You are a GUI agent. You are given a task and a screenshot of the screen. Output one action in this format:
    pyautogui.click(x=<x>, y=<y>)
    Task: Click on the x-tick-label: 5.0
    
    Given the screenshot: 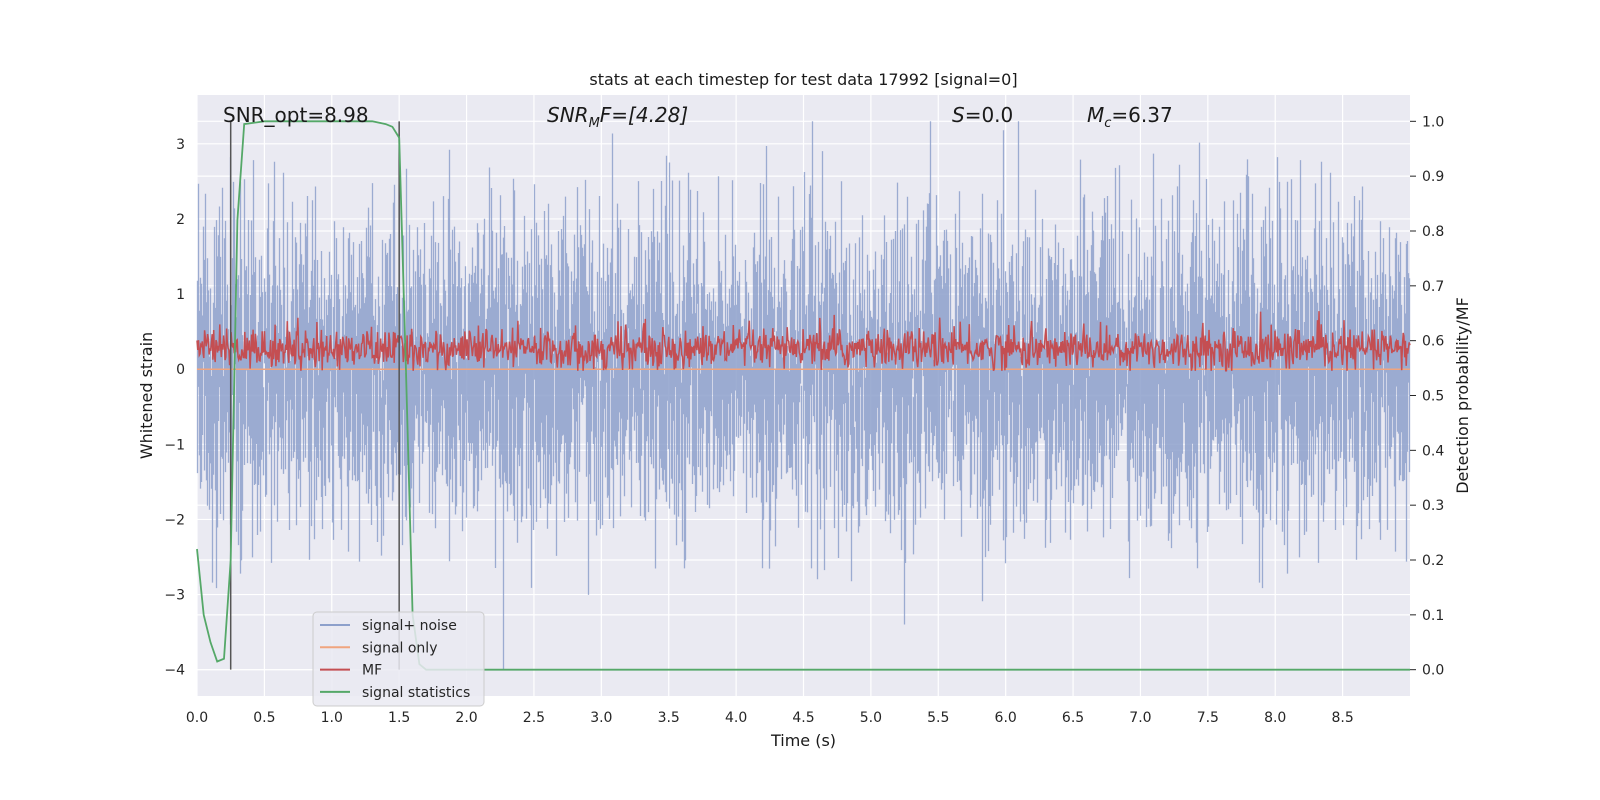 What is the action you would take?
    pyautogui.click(x=871, y=718)
    